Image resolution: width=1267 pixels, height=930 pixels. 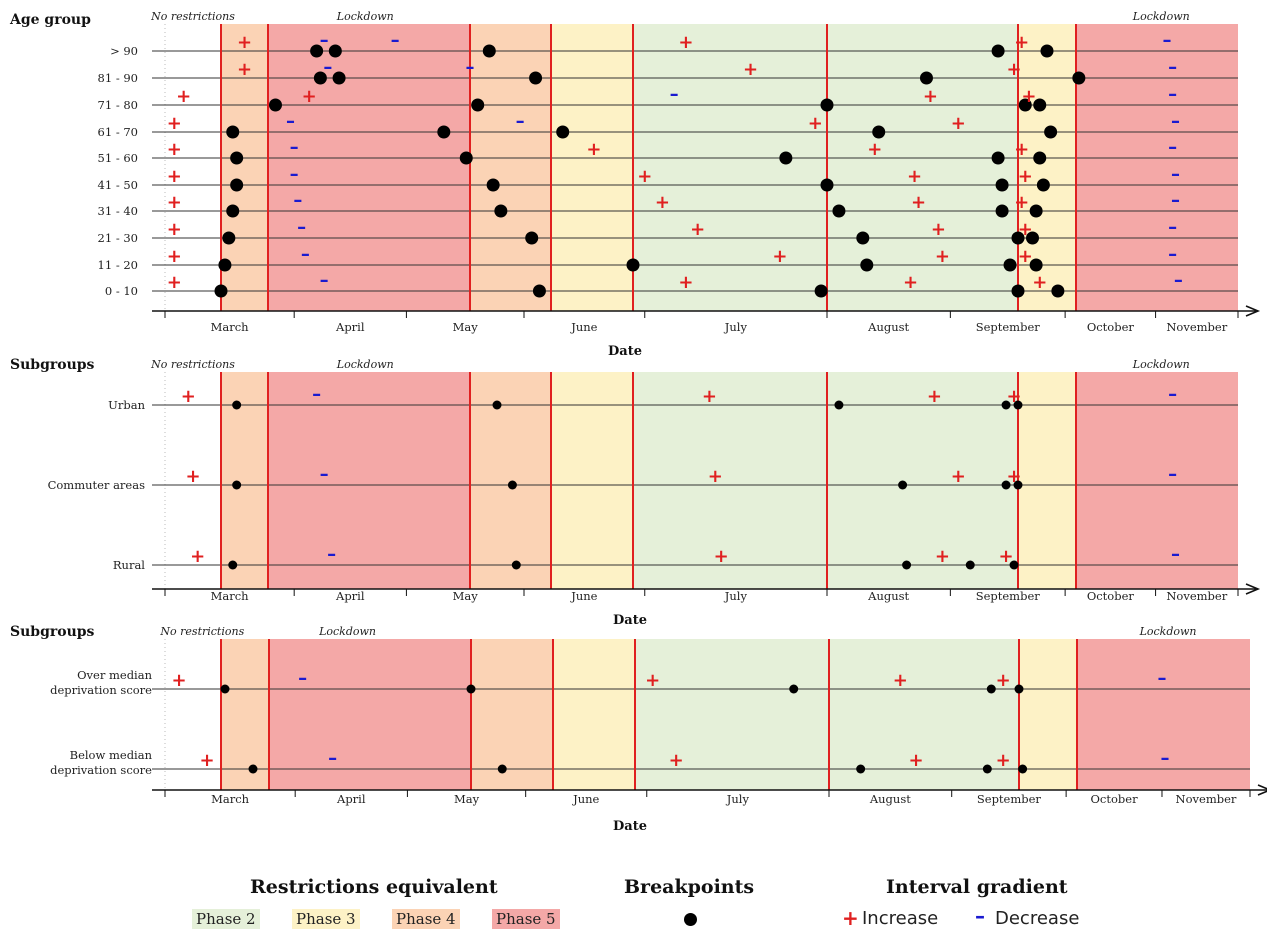 What do you see at coordinates (192, 364) in the screenshot?
I see `panel2-period-label: No restrictions` at bounding box center [192, 364].